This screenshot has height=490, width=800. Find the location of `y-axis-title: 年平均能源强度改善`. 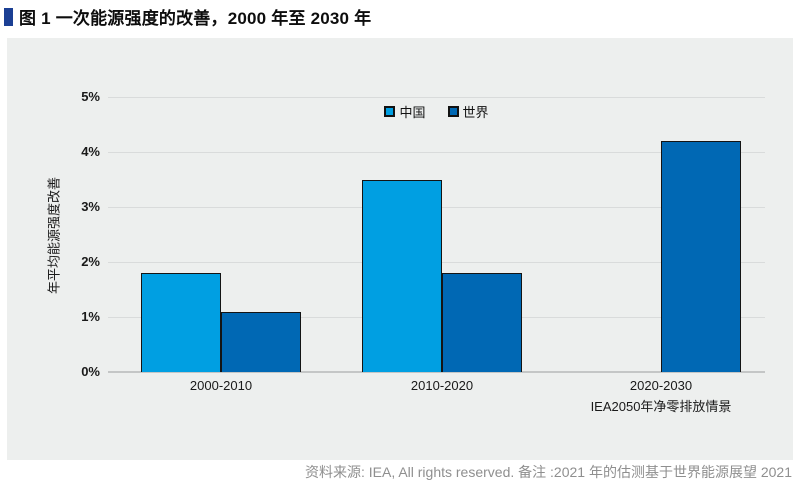

y-axis-title: 年平均能源强度改善 is located at coordinates (54, 236).